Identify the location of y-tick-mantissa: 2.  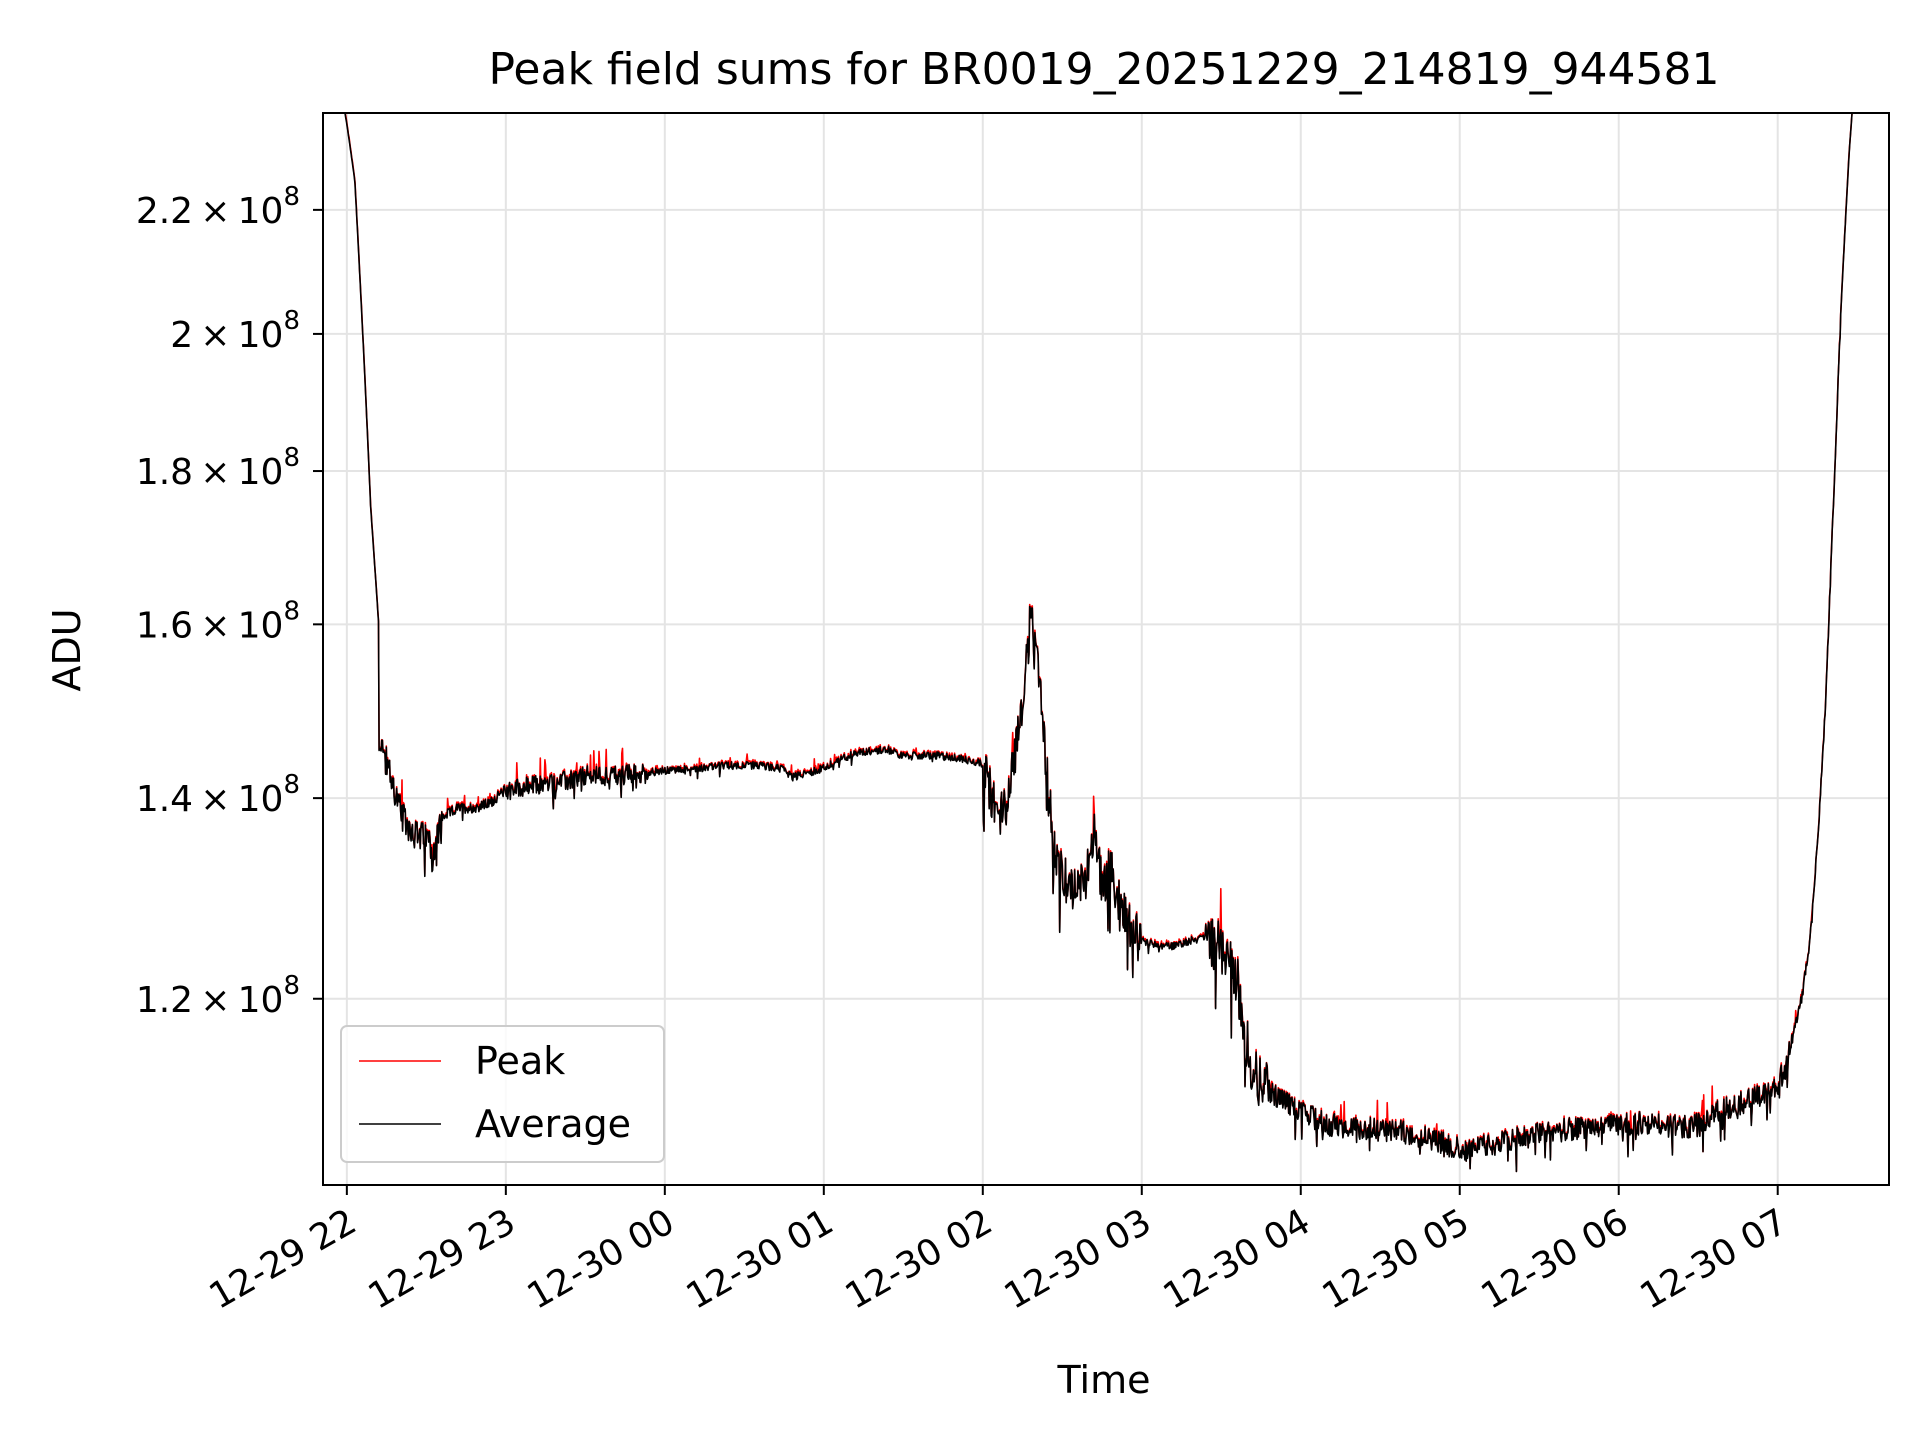
(181, 335).